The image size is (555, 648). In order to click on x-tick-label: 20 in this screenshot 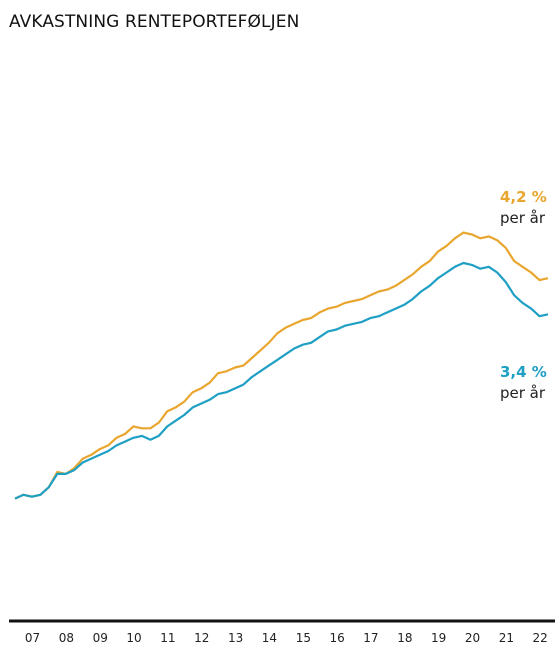, I will do `click(472, 638)`.